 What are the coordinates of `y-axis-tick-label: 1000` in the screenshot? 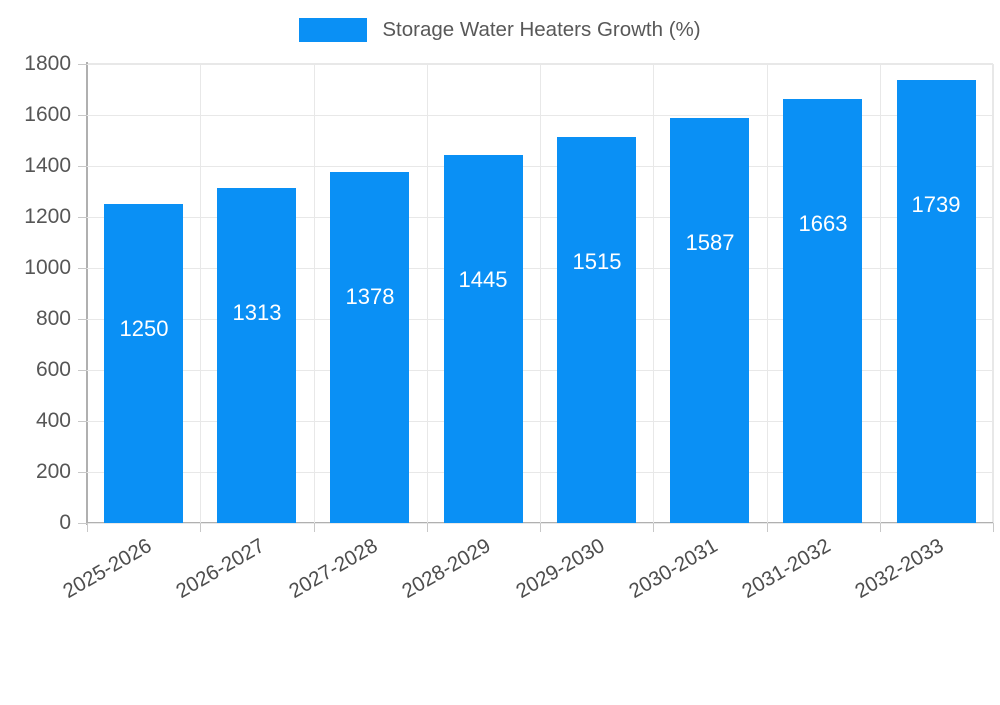 It's located at (47, 267).